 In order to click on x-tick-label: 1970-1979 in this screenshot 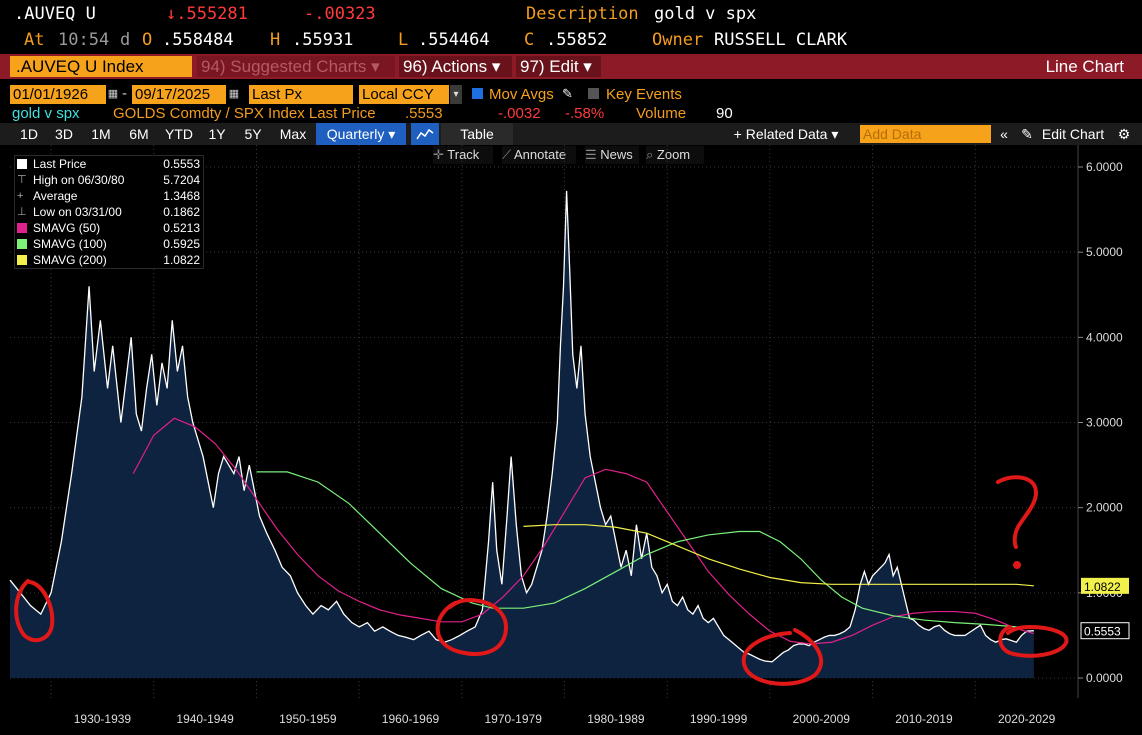, I will do `click(513, 719)`.